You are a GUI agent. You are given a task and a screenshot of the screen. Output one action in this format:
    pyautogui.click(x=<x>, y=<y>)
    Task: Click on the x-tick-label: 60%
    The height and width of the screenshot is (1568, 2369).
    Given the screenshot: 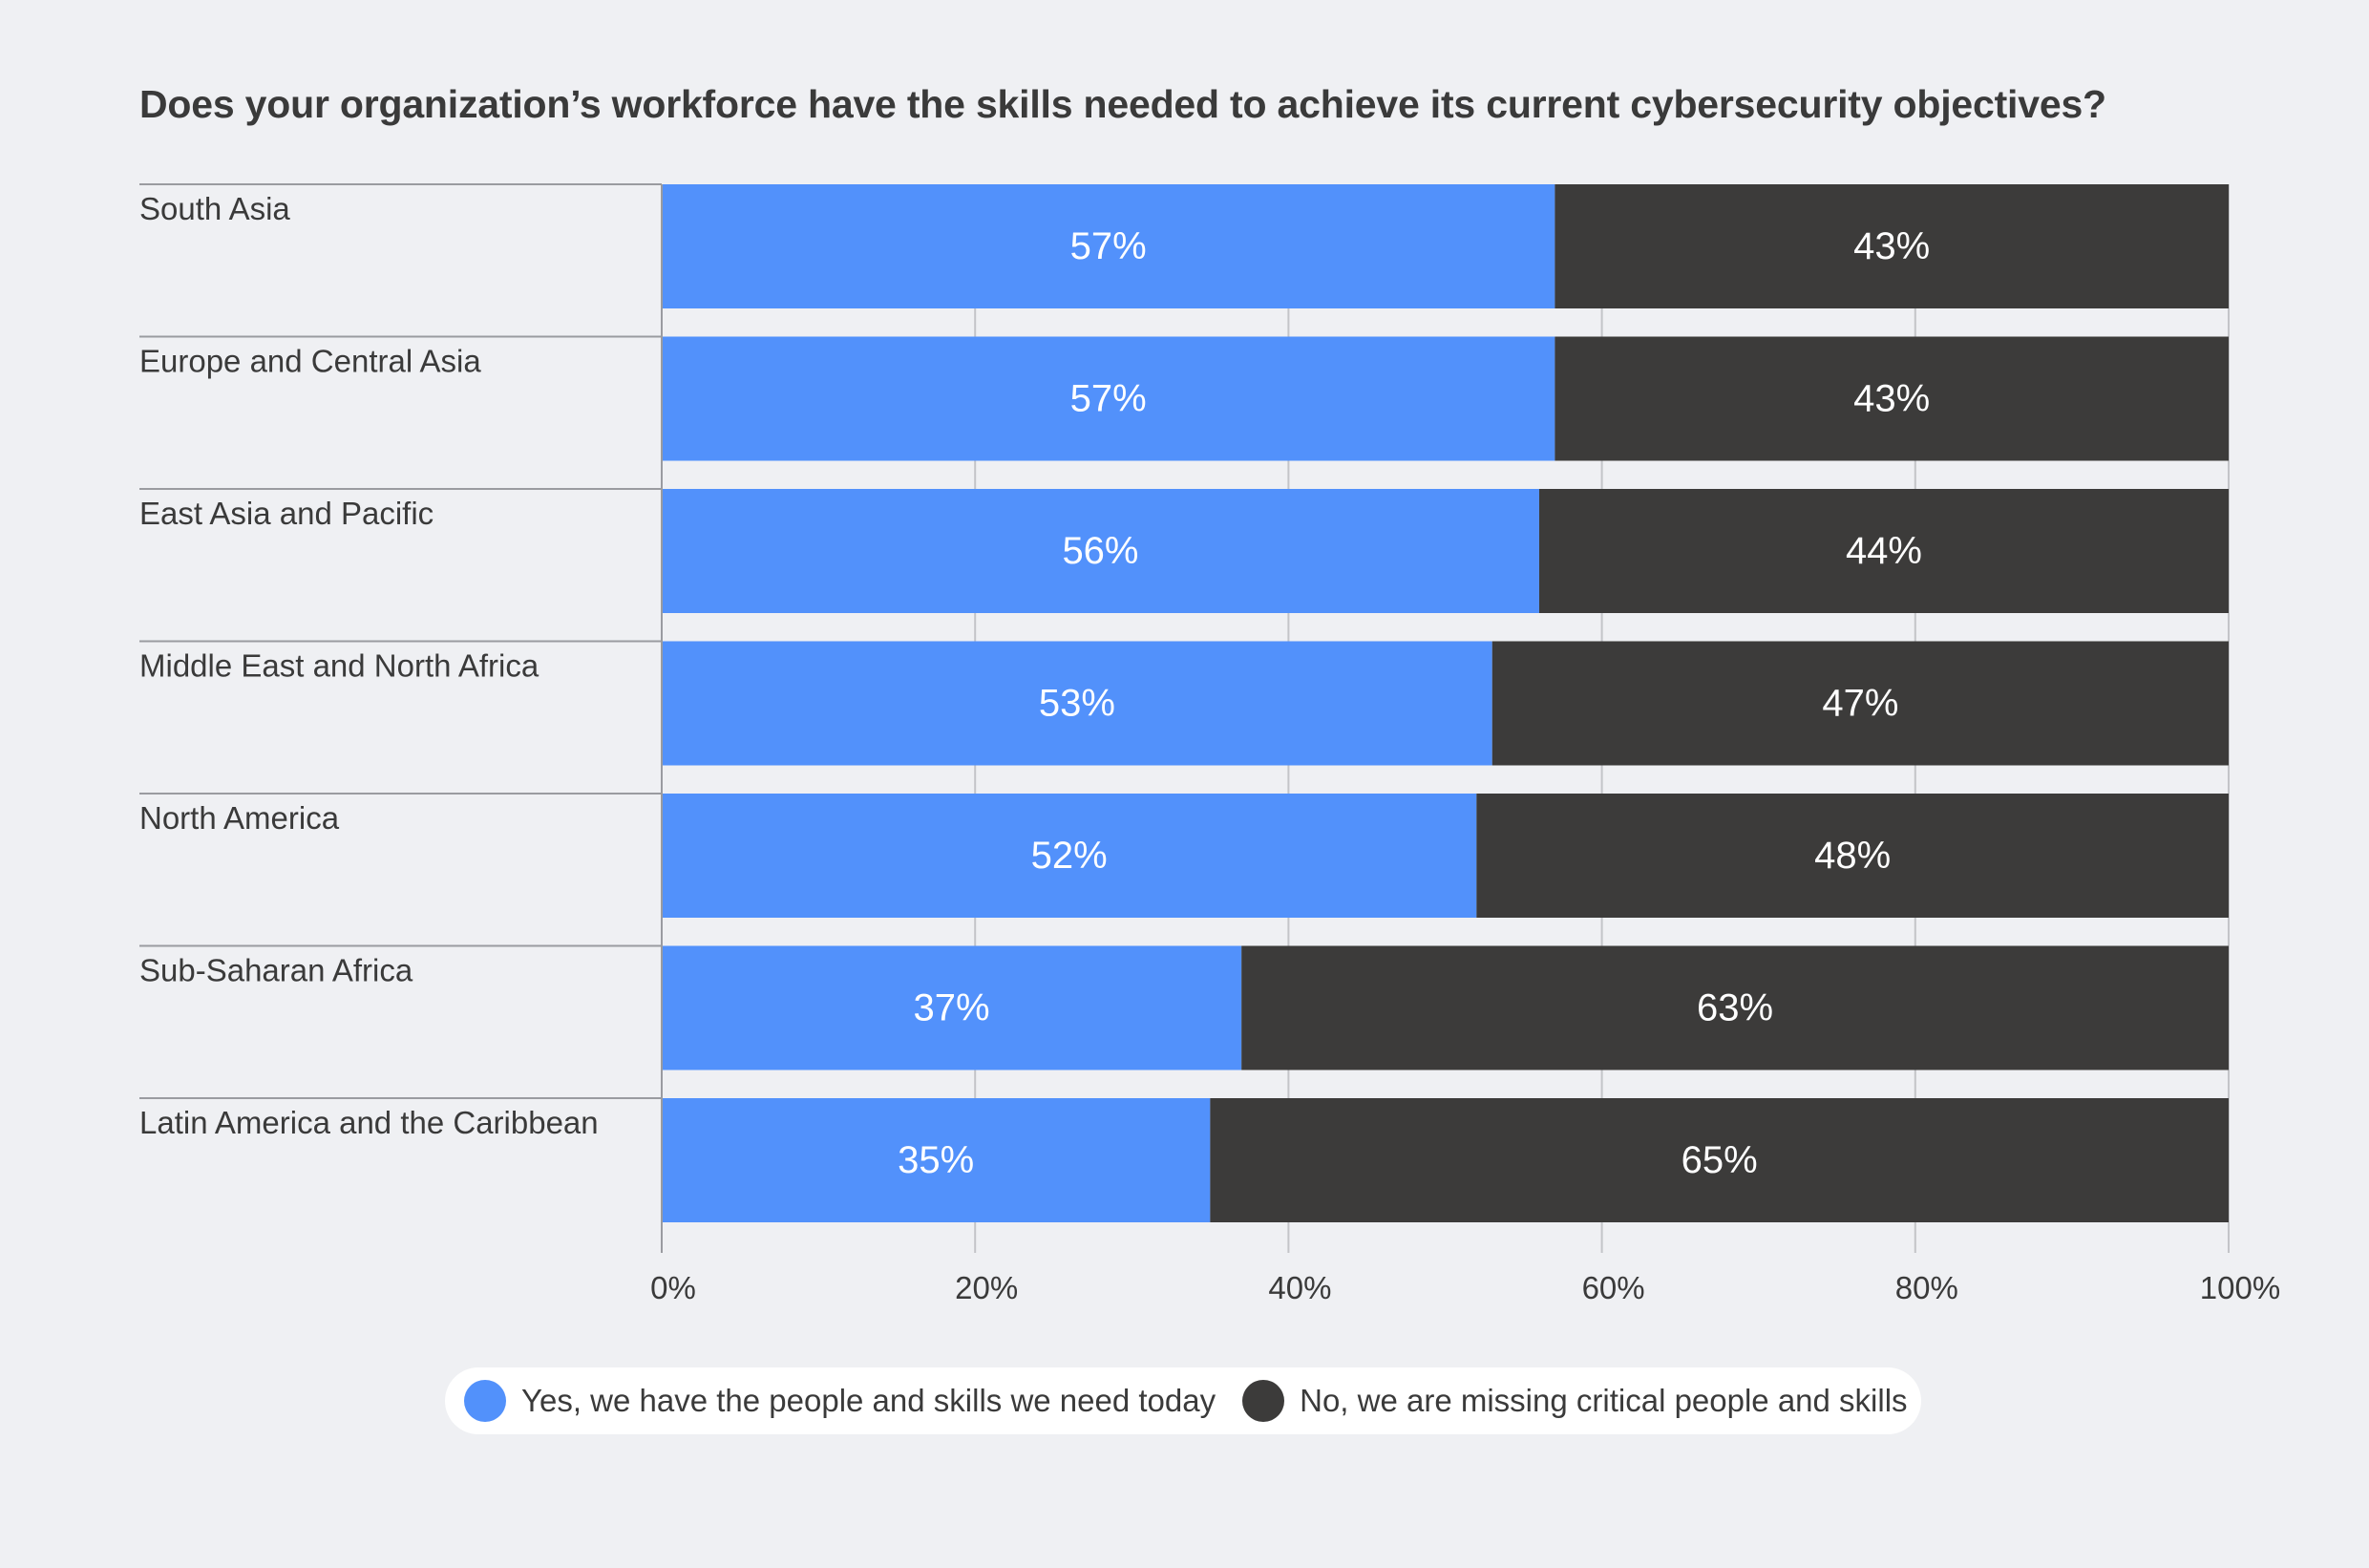 What is the action you would take?
    pyautogui.click(x=1613, y=1287)
    